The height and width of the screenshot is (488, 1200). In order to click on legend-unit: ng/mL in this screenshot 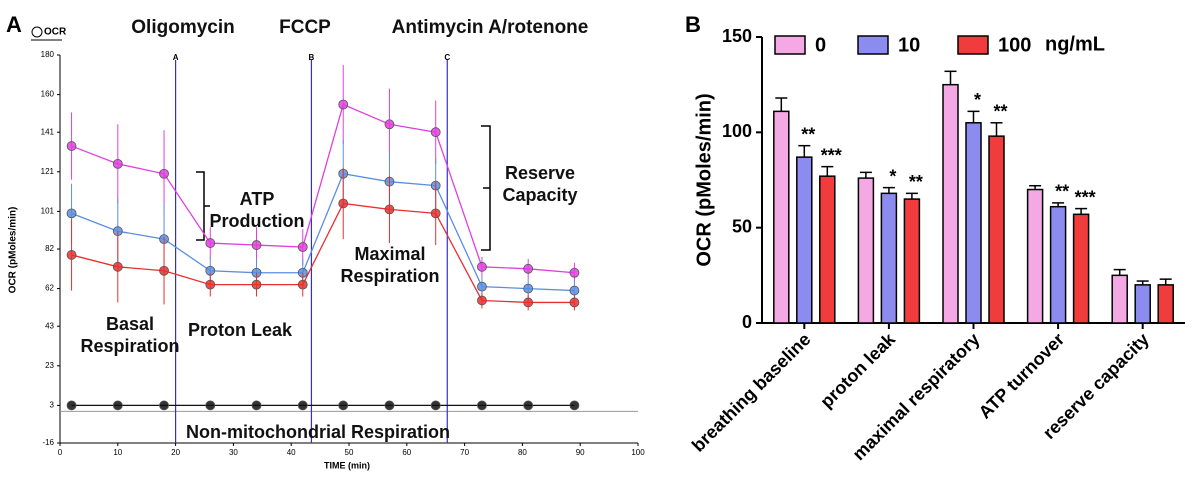, I will do `click(1075, 44)`.